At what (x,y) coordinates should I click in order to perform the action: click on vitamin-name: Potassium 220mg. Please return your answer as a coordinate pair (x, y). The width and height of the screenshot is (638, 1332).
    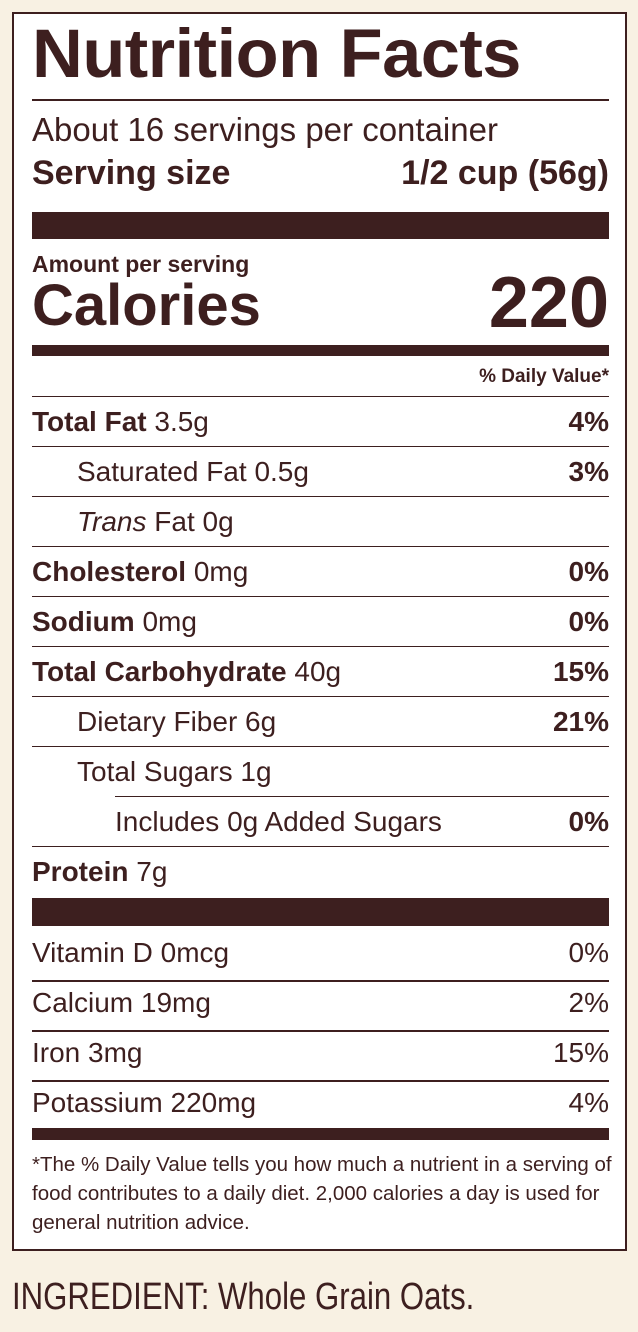
    Looking at the image, I should click on (144, 1102).